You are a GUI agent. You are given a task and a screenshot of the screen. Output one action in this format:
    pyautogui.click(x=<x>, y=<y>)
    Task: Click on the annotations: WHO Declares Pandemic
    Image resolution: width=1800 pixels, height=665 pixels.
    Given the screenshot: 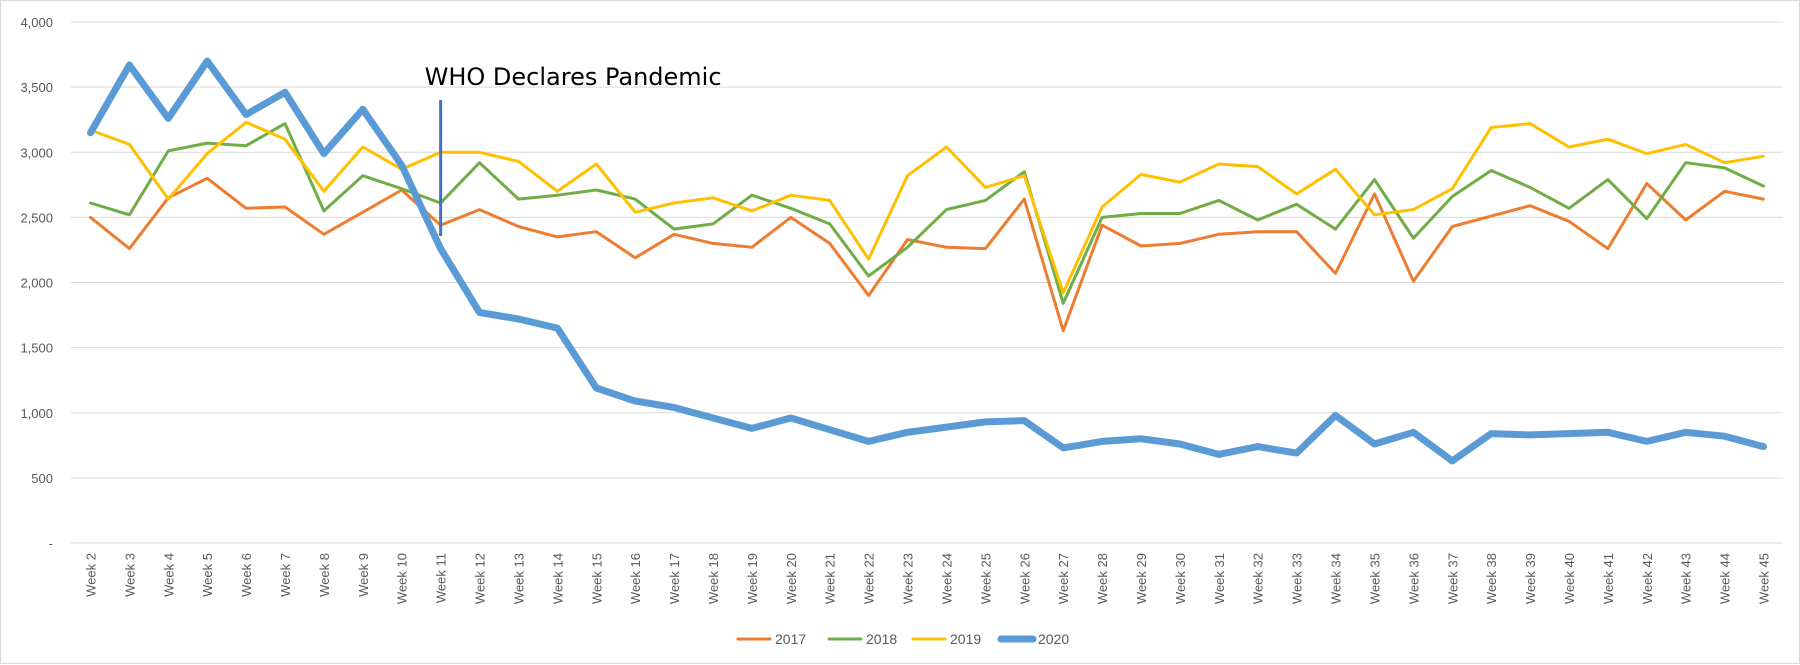 What is the action you would take?
    pyautogui.click(x=573, y=149)
    